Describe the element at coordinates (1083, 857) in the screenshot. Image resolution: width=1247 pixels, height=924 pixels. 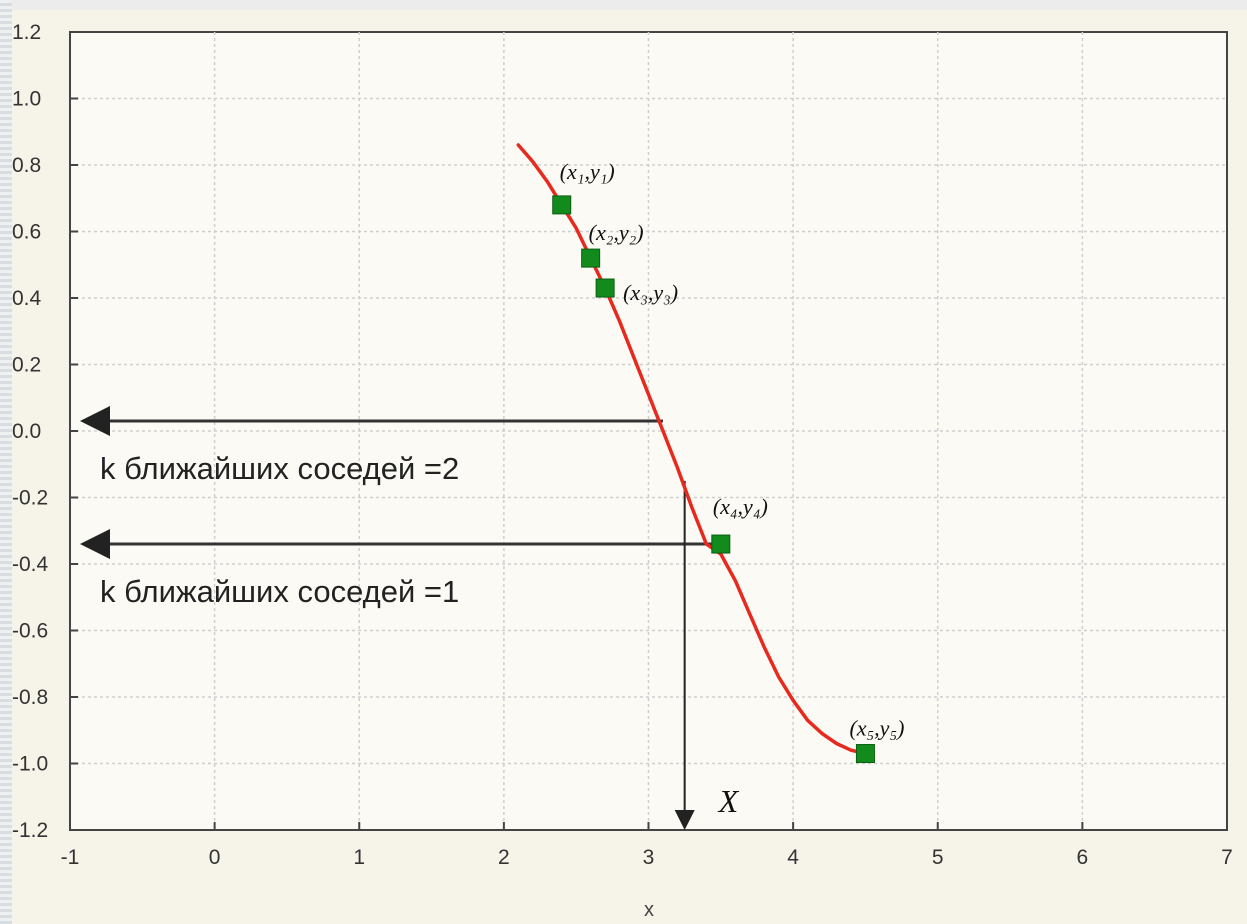
I see `x-tick-label: 6` at that location.